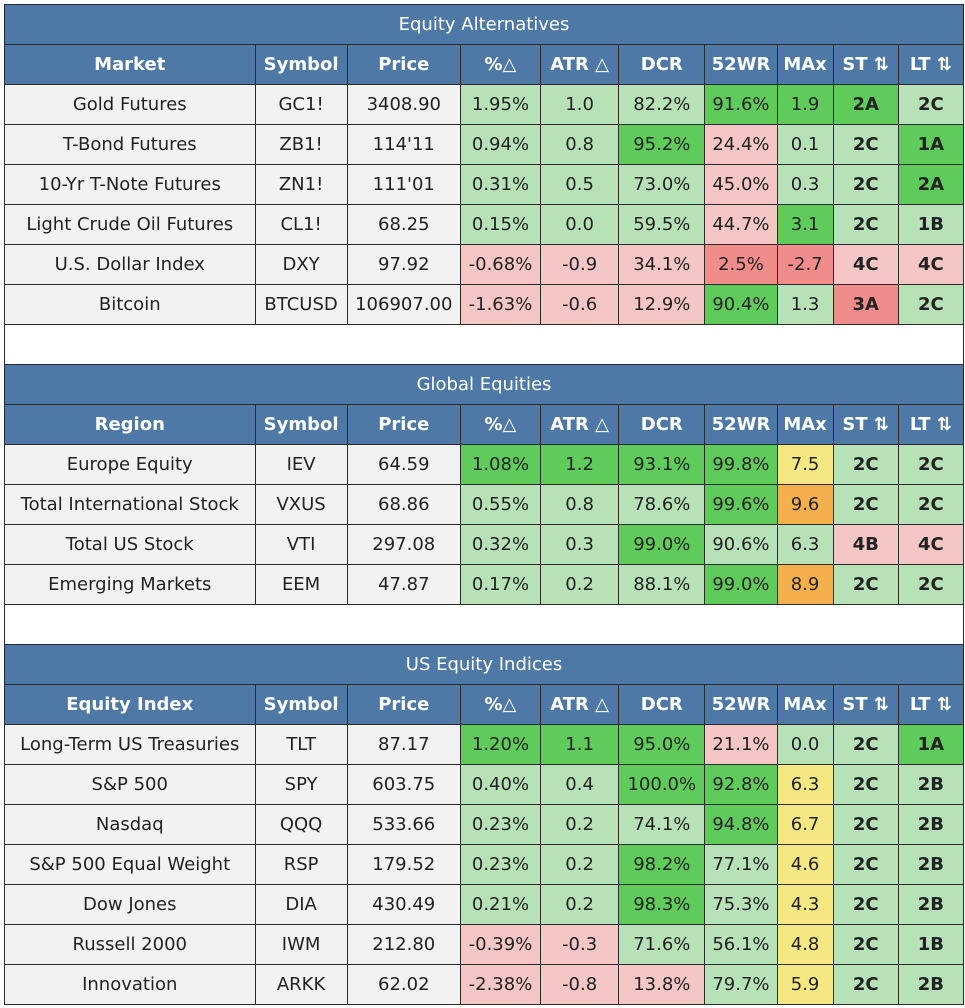  I want to click on cell-dcr: 59.5%, so click(662, 224).